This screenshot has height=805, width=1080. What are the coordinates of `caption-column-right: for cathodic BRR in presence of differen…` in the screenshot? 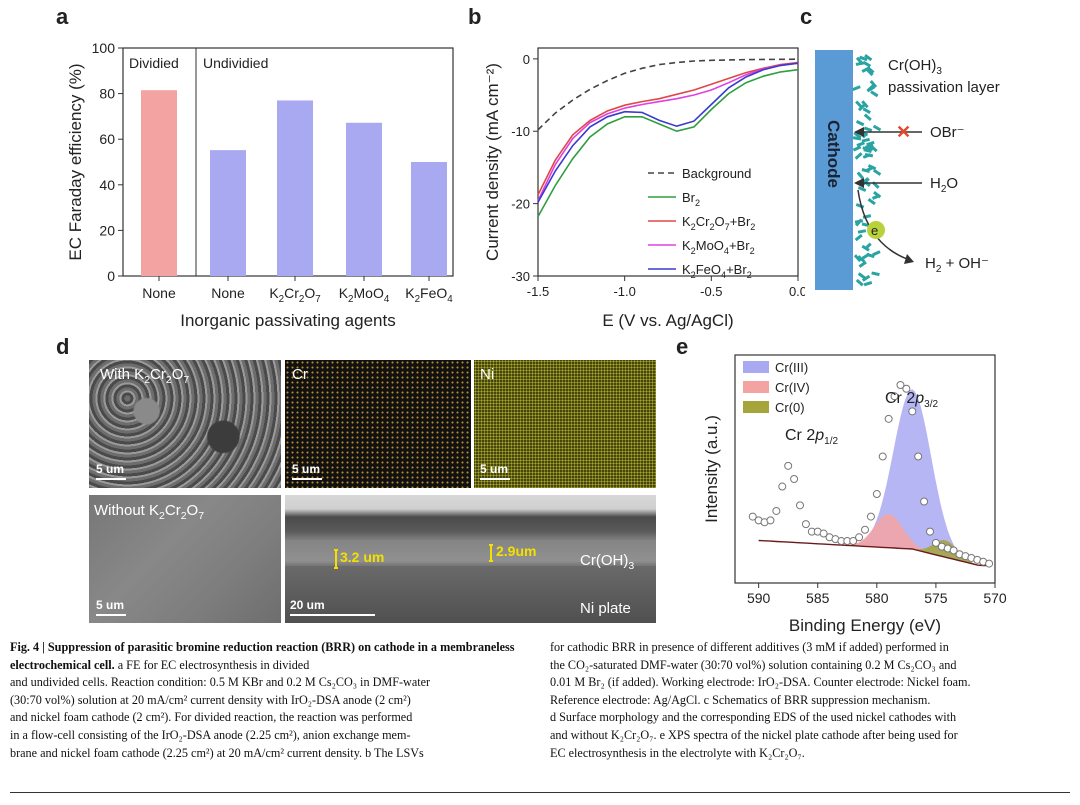 It's located at (812, 700).